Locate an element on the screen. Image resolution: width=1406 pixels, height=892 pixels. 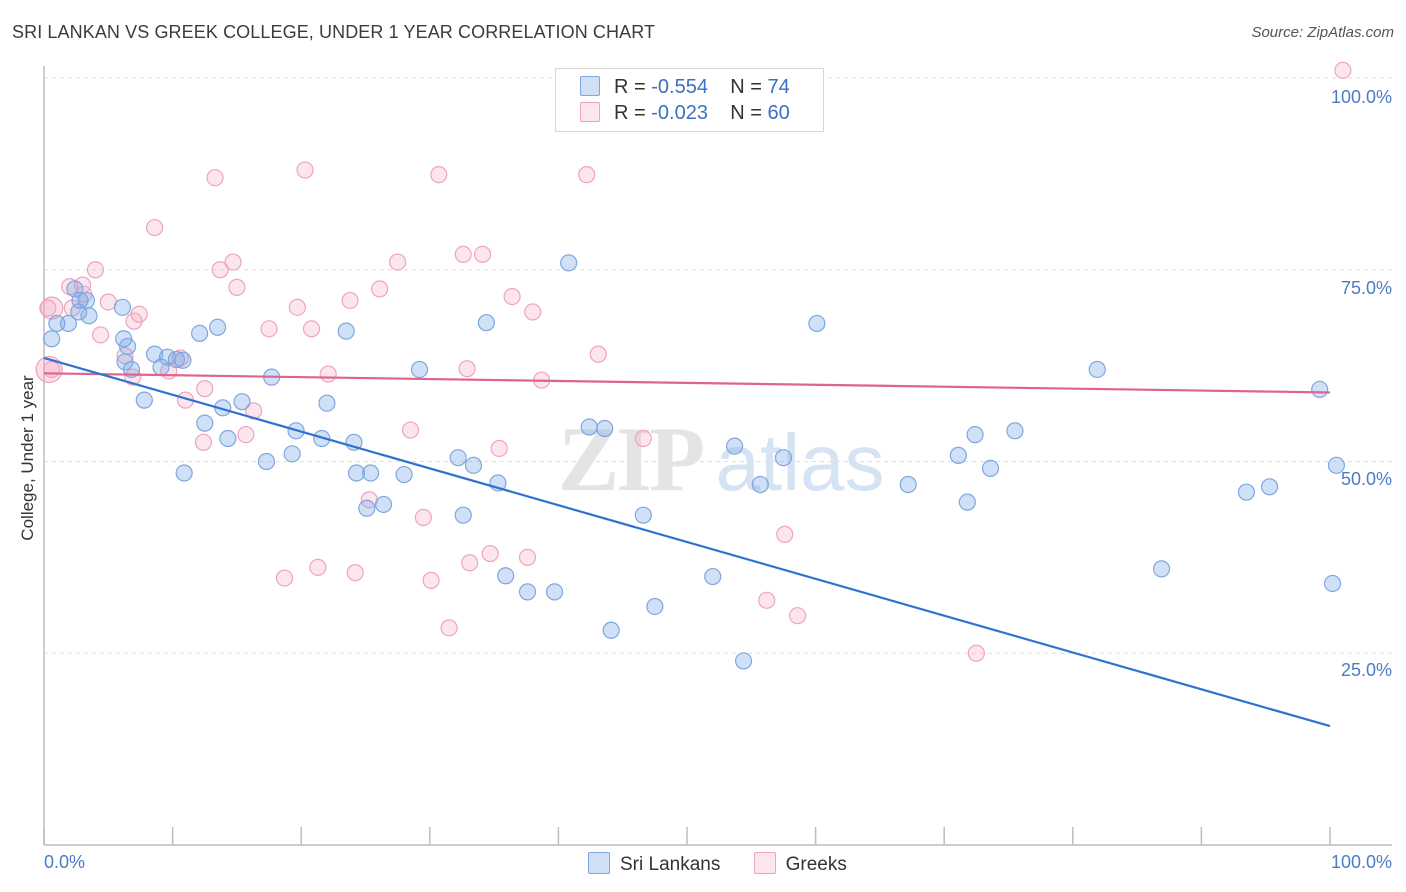
x-tick-min: 0.0% is located at coordinates (65, 862).